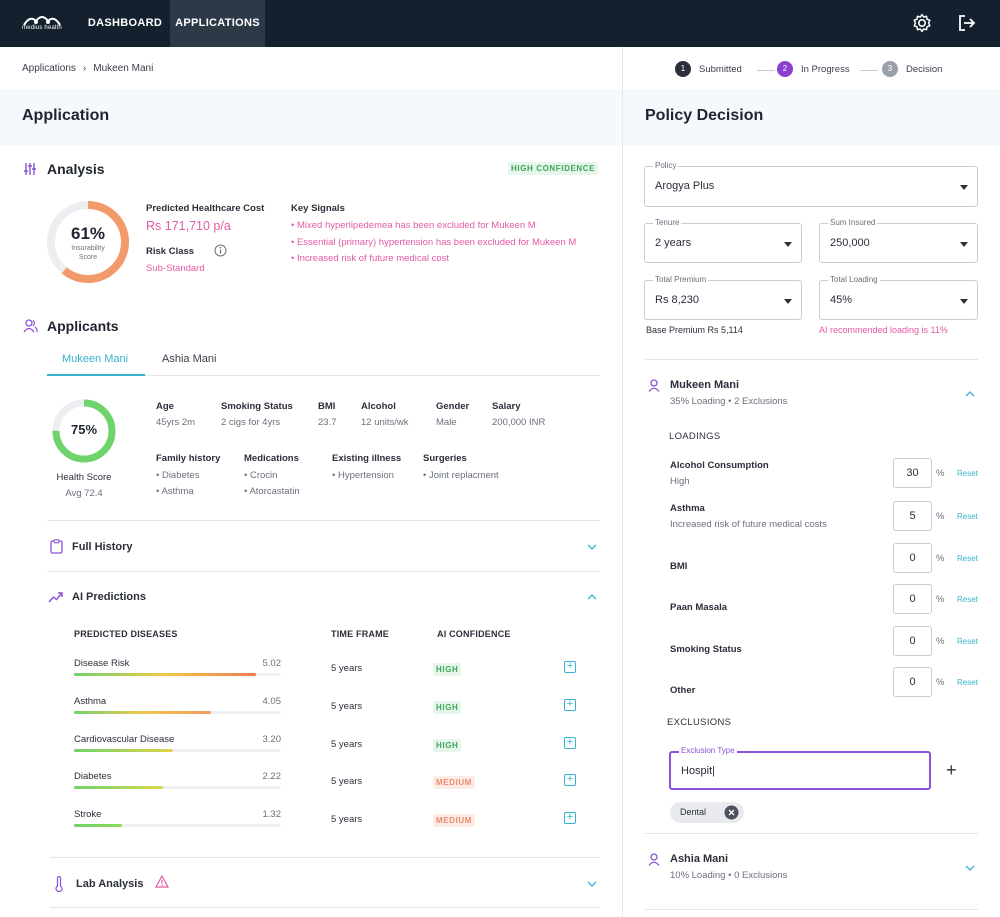  Describe the element at coordinates (272, 739) in the screenshot. I see `disease-score: 3.20` at that location.